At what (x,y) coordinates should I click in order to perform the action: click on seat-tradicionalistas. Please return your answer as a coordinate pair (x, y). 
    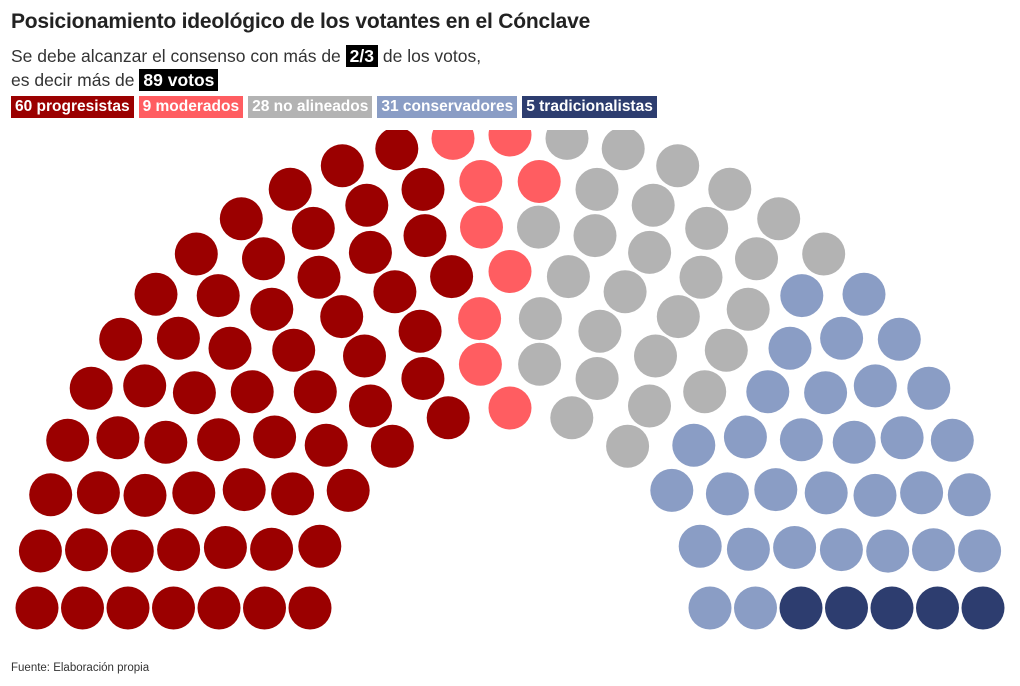
    Looking at the image, I should click on (937, 608).